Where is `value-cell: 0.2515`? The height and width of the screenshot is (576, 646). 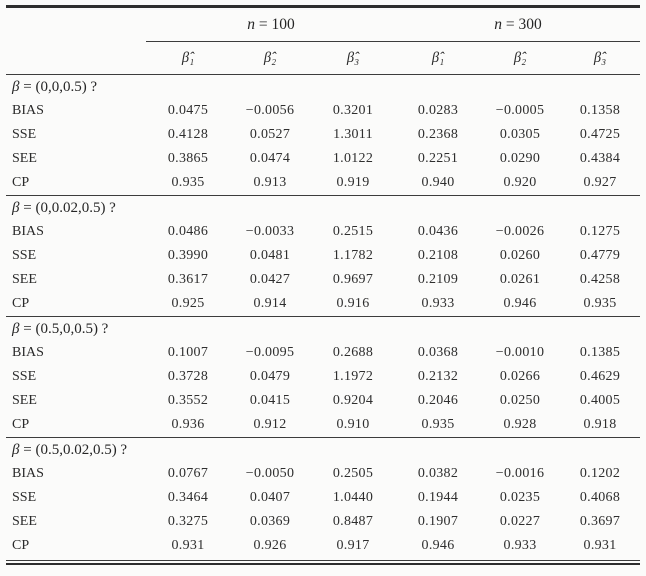
value-cell: 0.2515 is located at coordinates (353, 231).